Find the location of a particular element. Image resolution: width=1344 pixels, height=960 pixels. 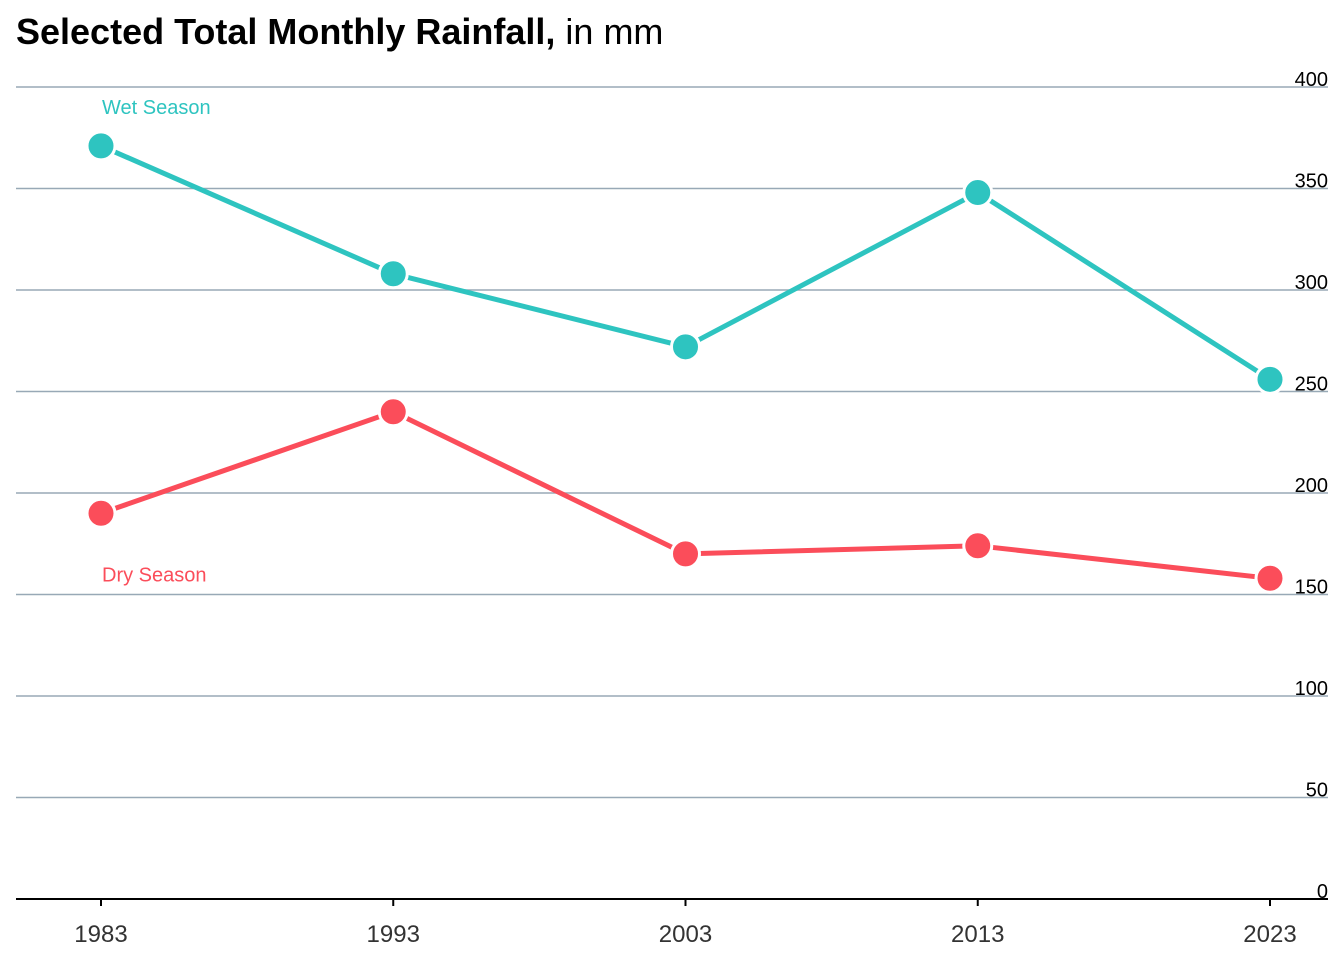

wet-season-point-1983 is located at coordinates (101, 146).